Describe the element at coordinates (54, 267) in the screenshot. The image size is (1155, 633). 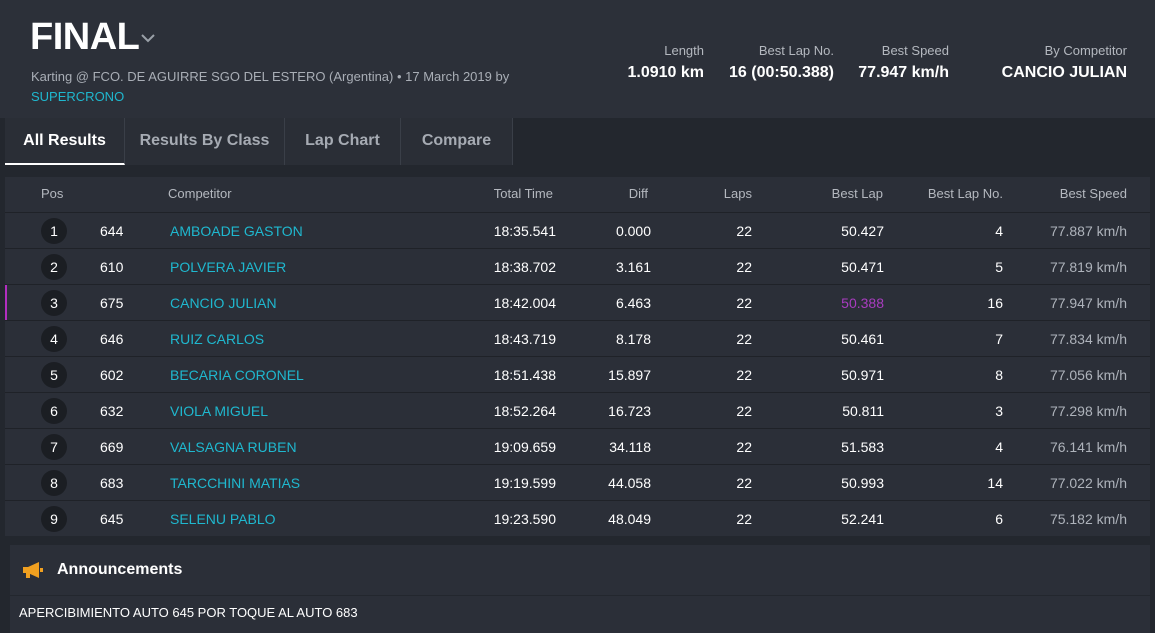
I see `position: 2` at that location.